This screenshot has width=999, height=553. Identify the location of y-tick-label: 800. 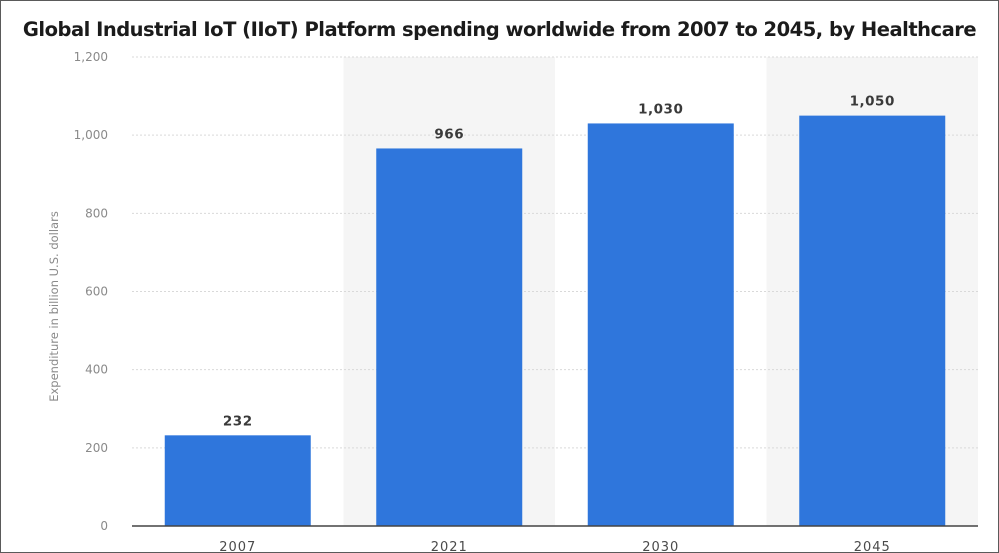
(96, 213).